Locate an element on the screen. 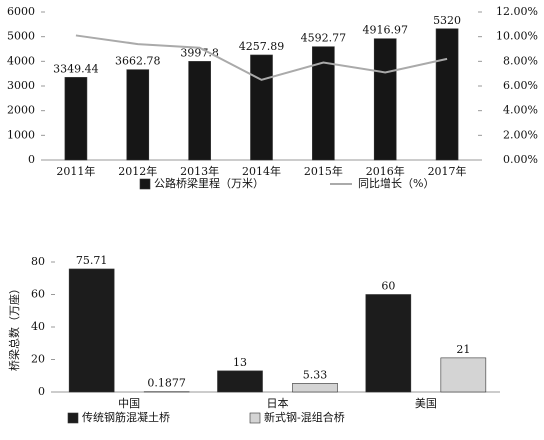 This screenshot has width=544, height=440. y-tick-label: 1000 is located at coordinates (21, 134).